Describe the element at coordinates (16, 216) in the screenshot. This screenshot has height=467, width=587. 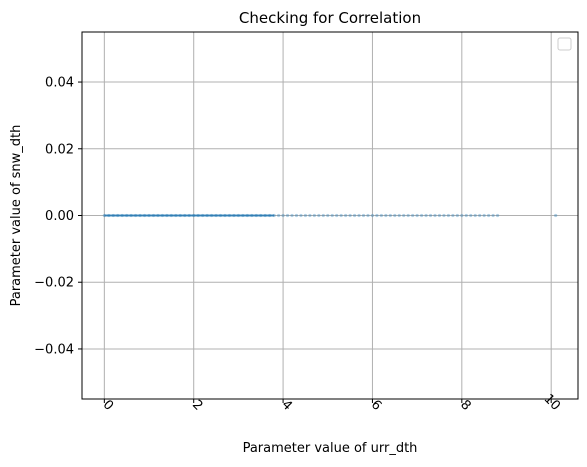
I see `y-axis-label: Parameter value of snw_dth` at that location.